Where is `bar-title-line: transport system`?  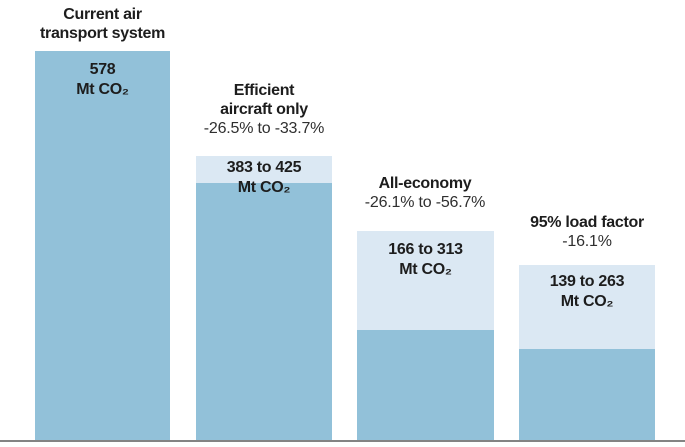 bar-title-line: transport system is located at coordinates (102, 33).